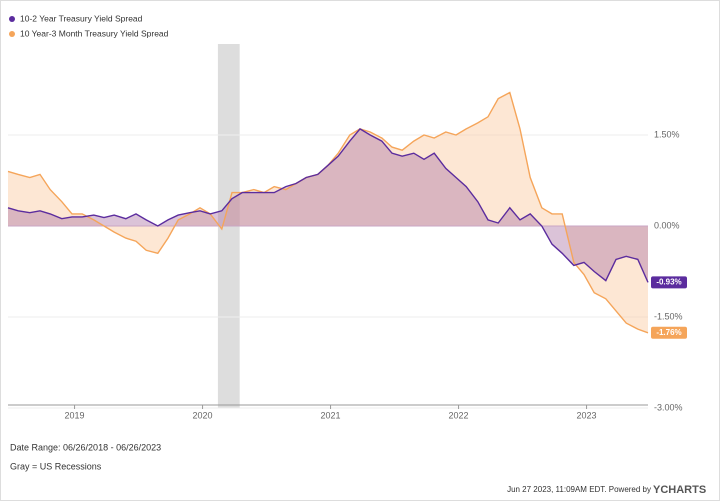  I want to click on brand: YCHARTS, so click(679, 490).